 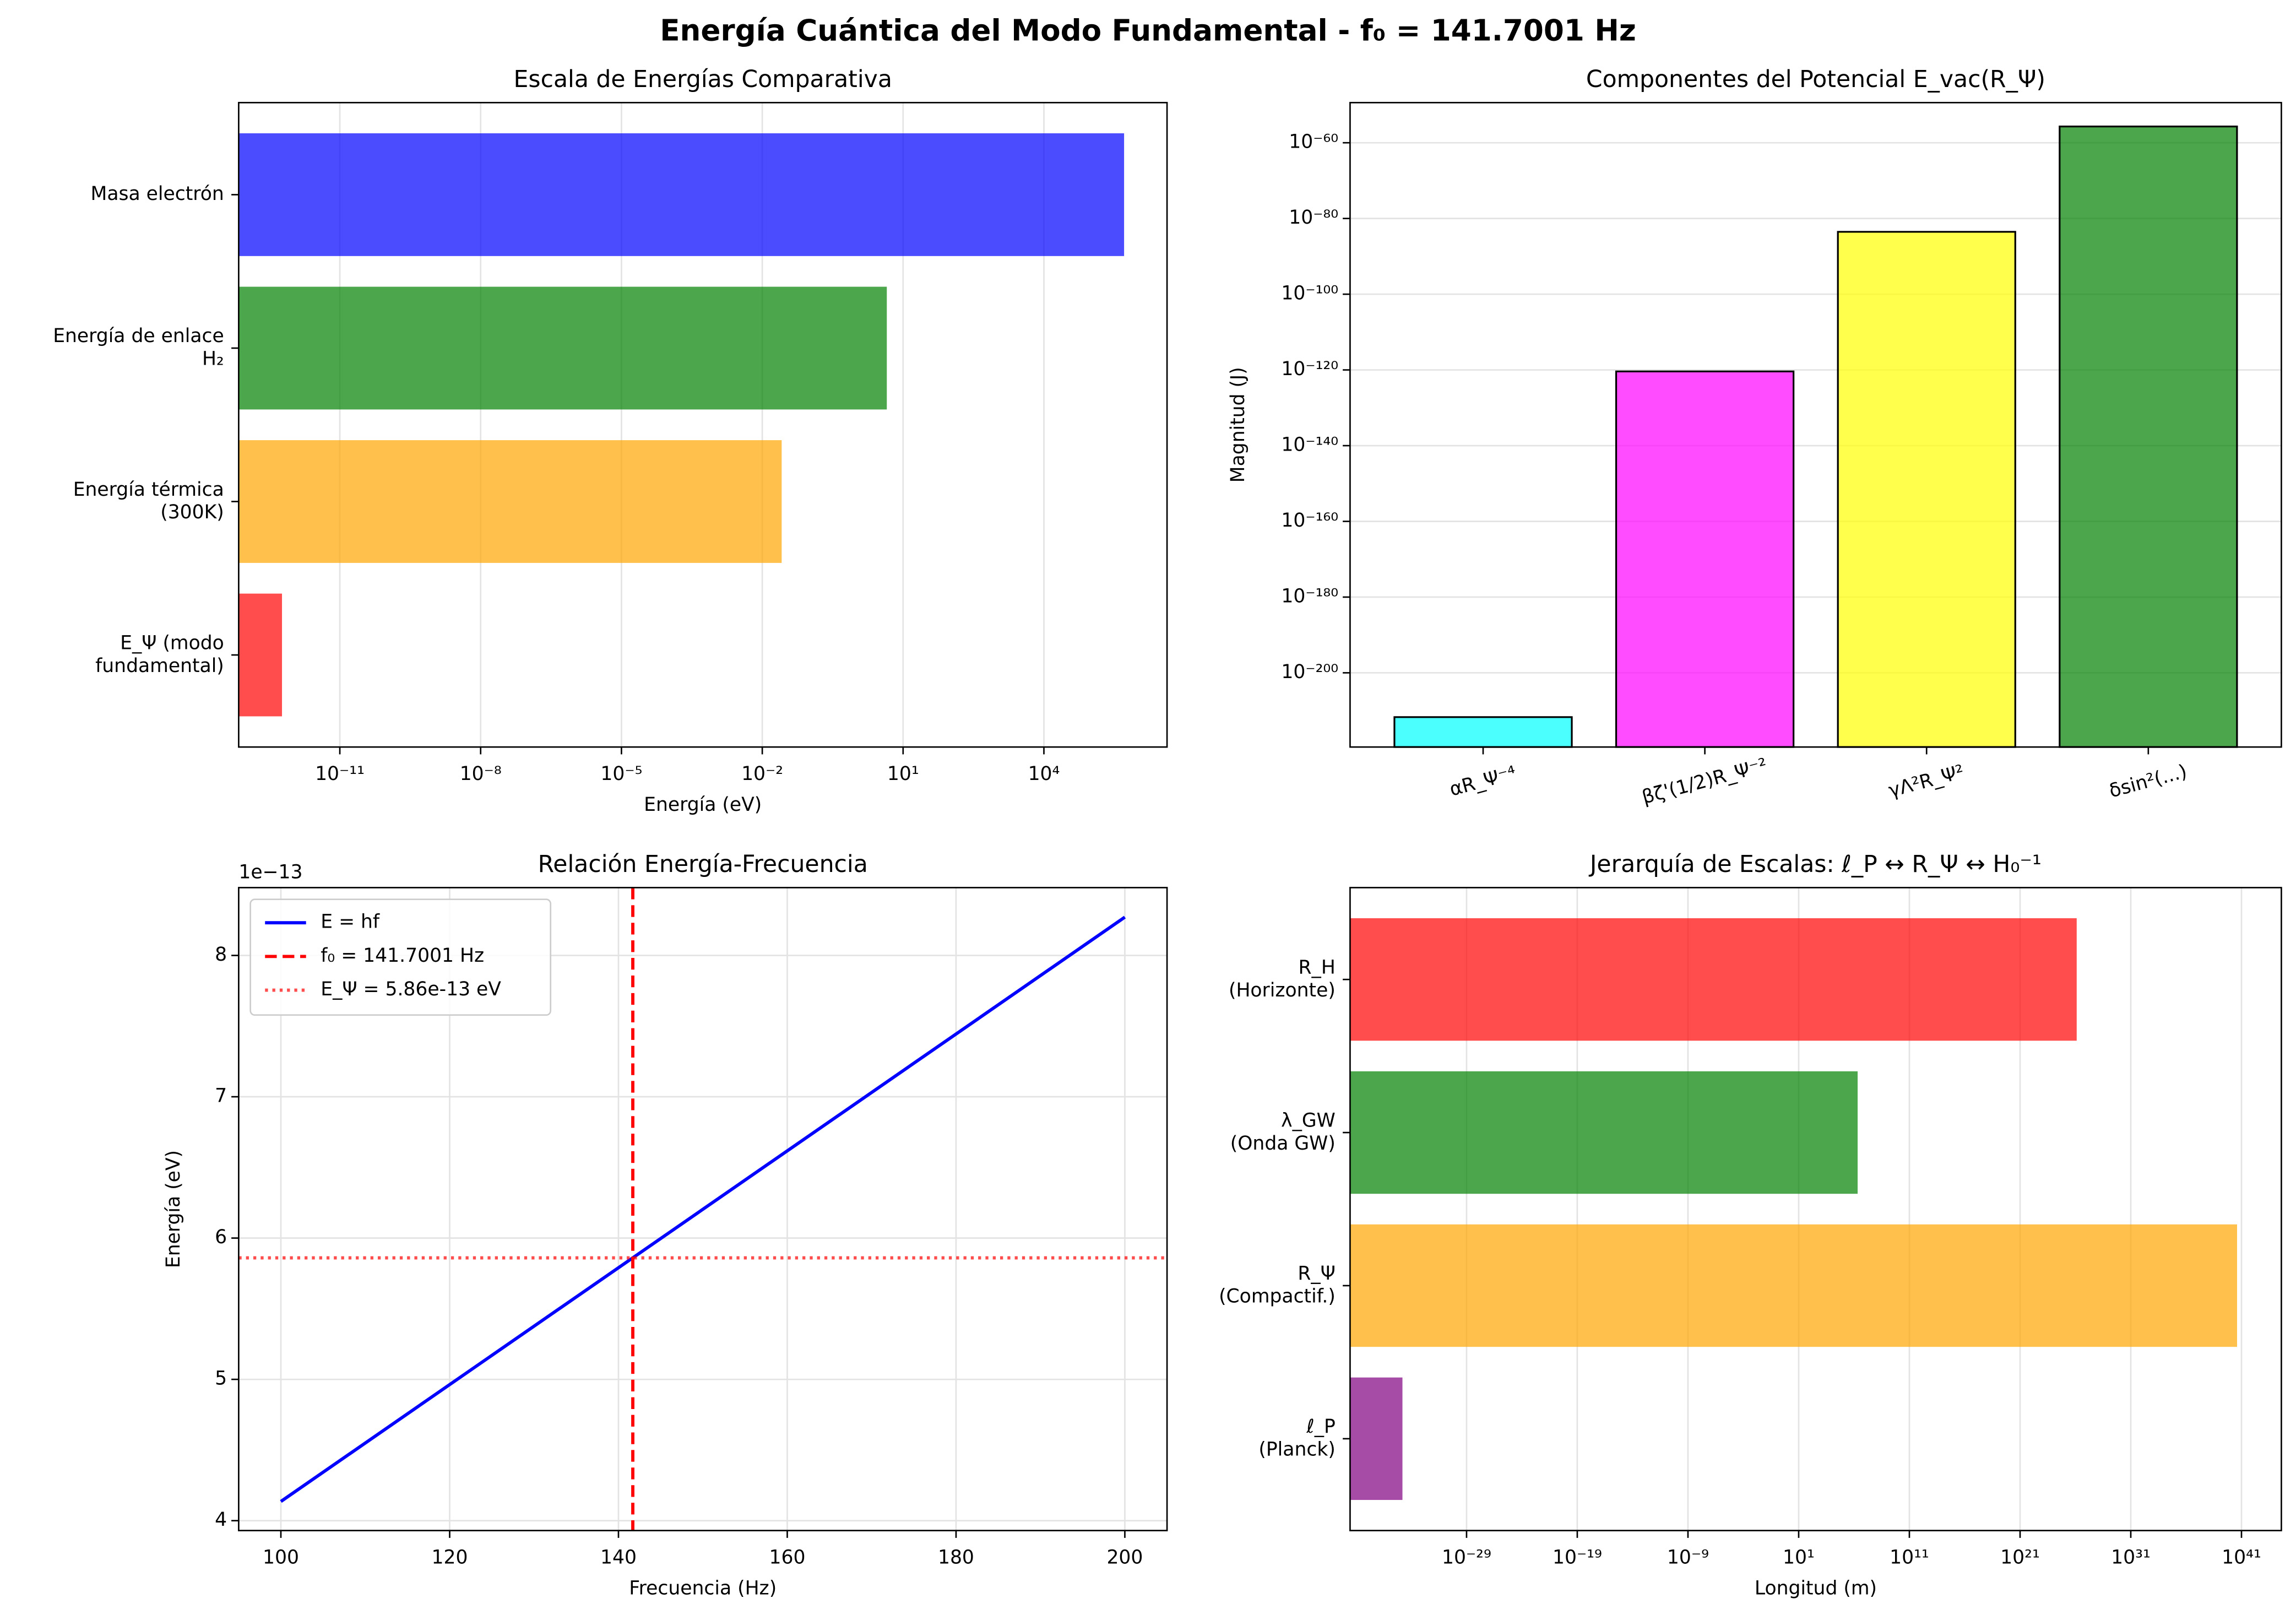 What do you see at coordinates (411, 989) in the screenshot?
I see `legend-label: E_Ψ = 5.86e-13 eV` at bounding box center [411, 989].